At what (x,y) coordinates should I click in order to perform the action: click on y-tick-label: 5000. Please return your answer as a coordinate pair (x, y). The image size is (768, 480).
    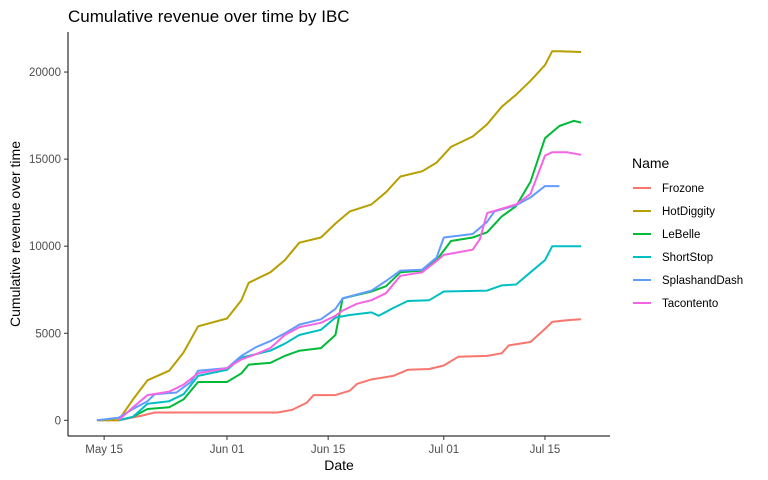
    Looking at the image, I should click on (48, 334).